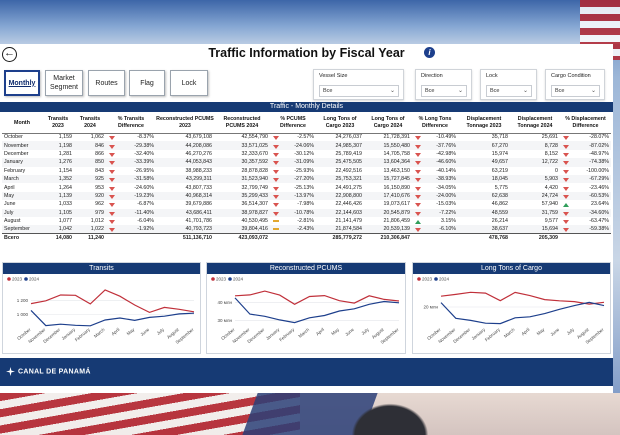 This screenshot has width=620, height=435. What do you see at coordinates (131, 123) in the screenshot?
I see `column-header: % Transits Difference` at bounding box center [131, 123].